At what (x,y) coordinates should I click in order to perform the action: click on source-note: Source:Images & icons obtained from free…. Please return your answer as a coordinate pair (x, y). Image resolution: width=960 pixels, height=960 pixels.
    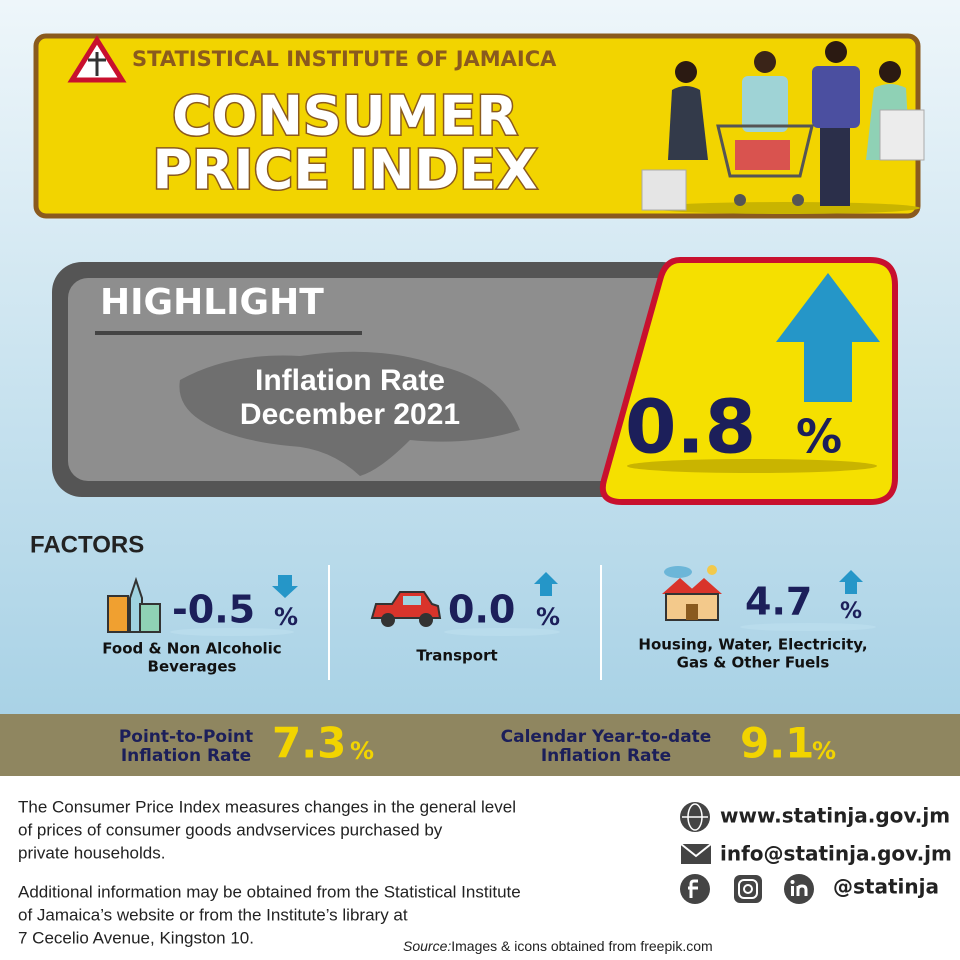
    Looking at the image, I should click on (558, 946).